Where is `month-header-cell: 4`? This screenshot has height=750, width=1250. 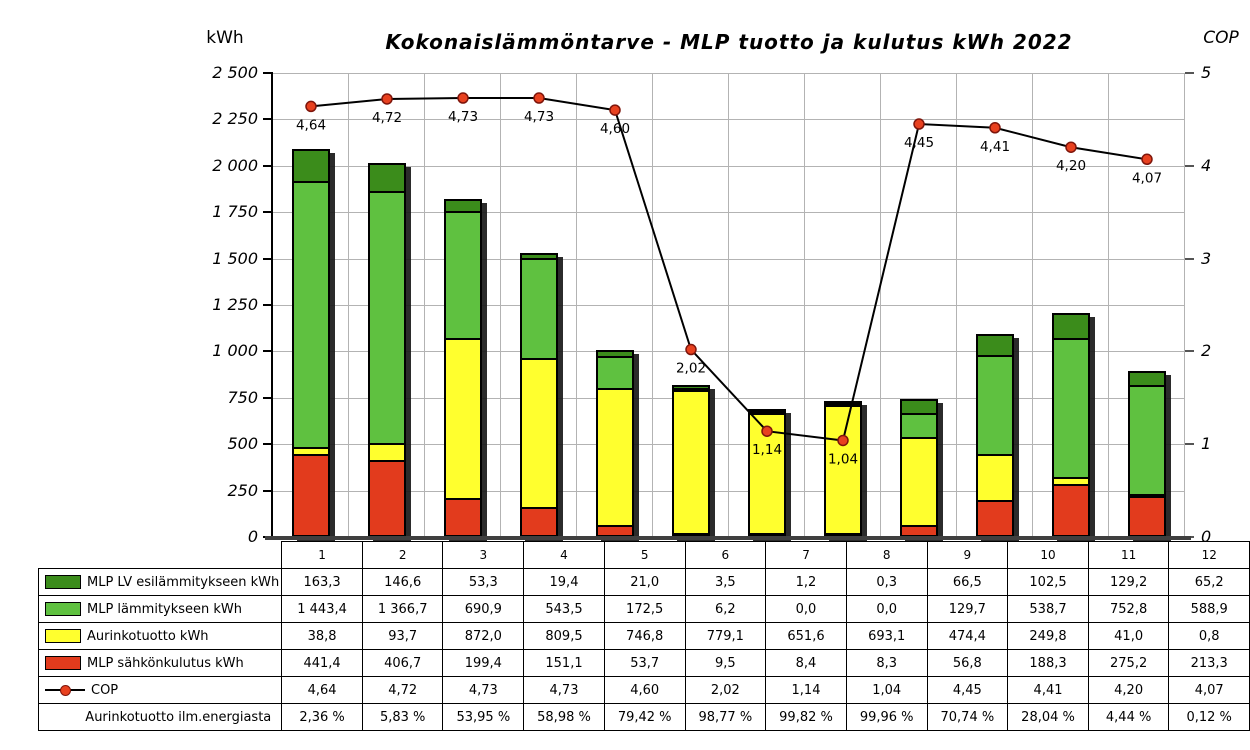
month-header-cell: 4 is located at coordinates (564, 555).